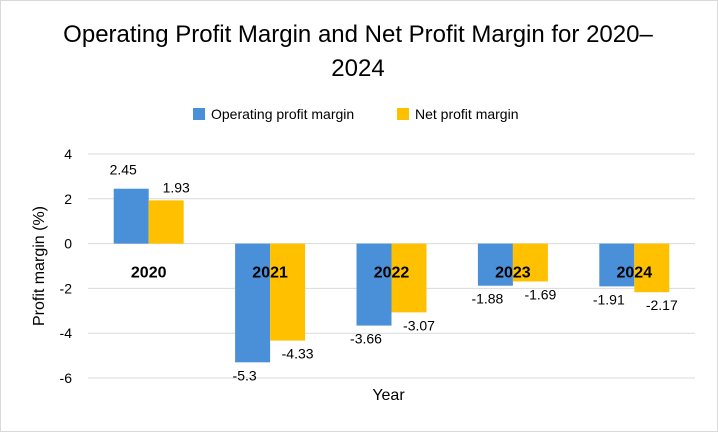 This screenshot has height=432, width=718. I want to click on legend-swatch-net, so click(403, 114).